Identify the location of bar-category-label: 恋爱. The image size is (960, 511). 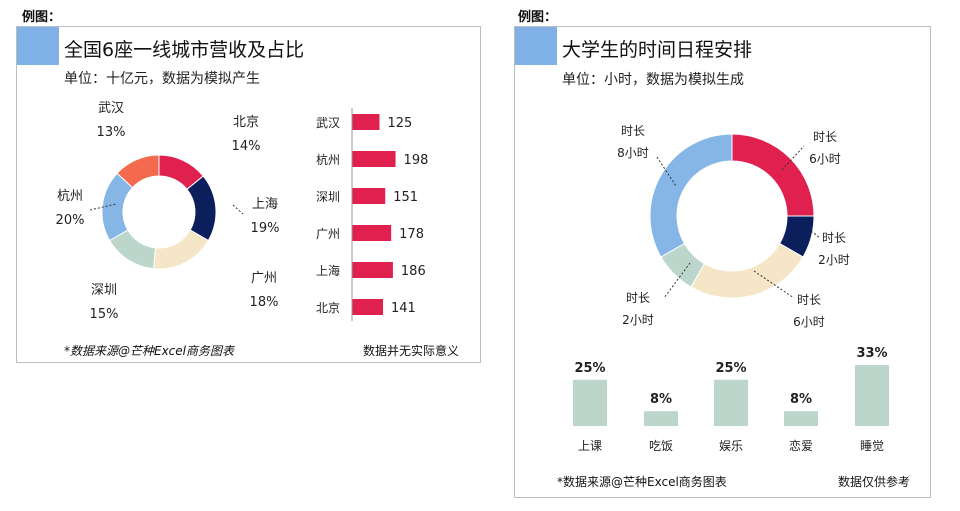
(801, 445).